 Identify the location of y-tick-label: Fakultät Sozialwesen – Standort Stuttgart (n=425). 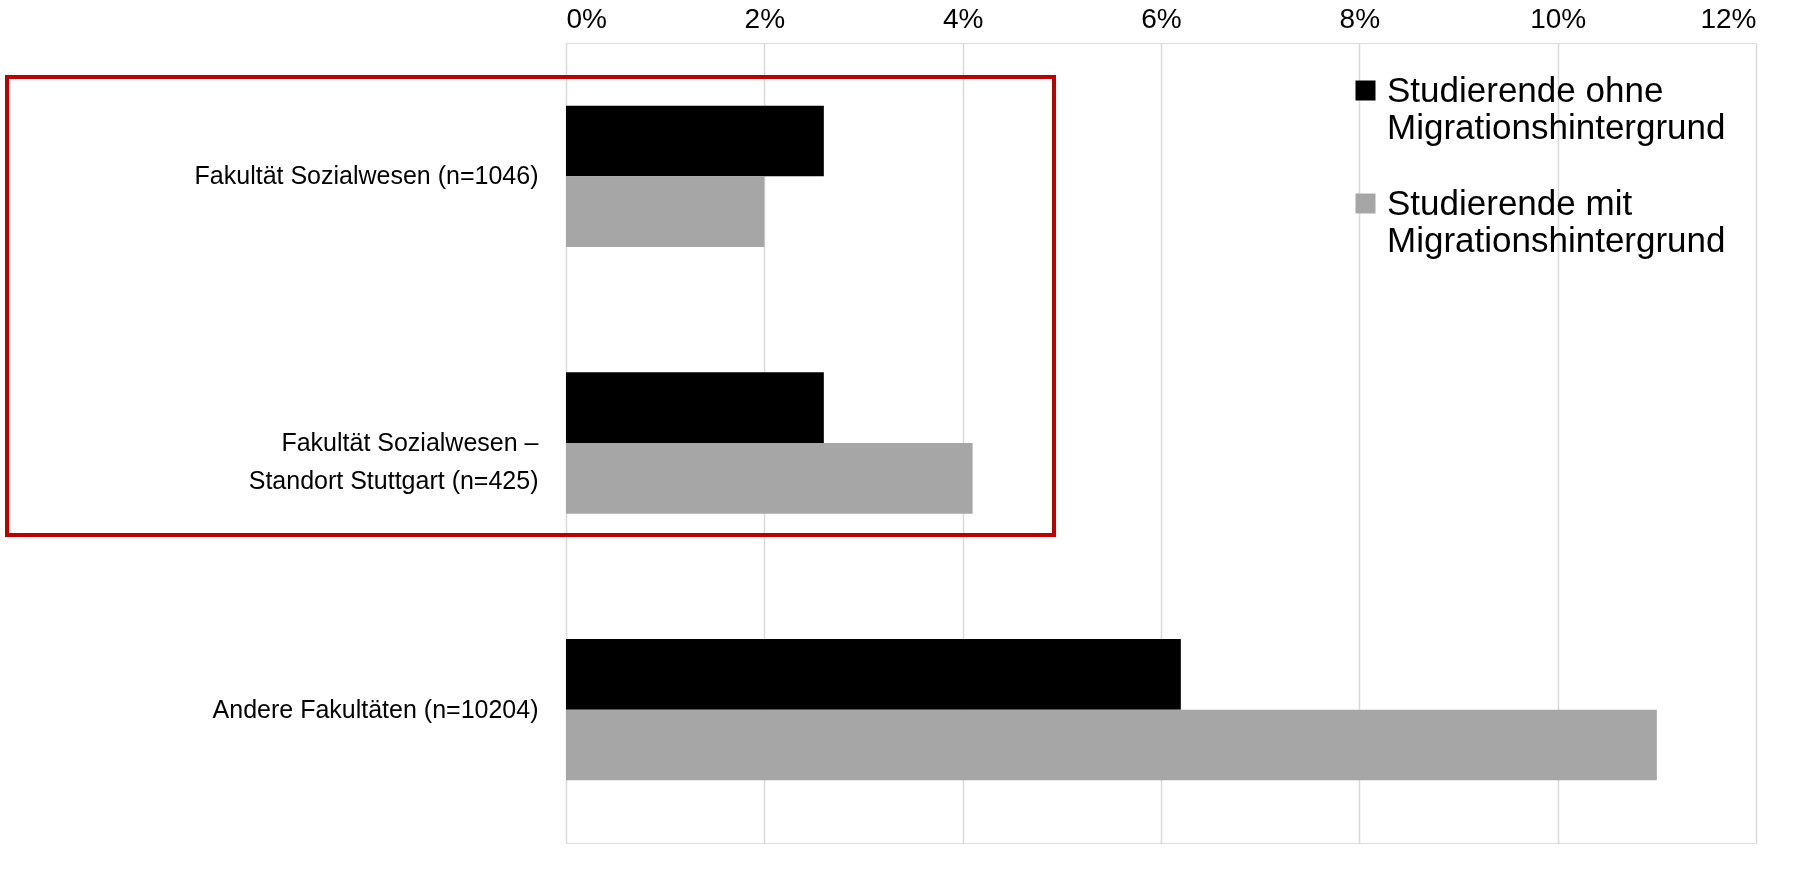
(393, 461).